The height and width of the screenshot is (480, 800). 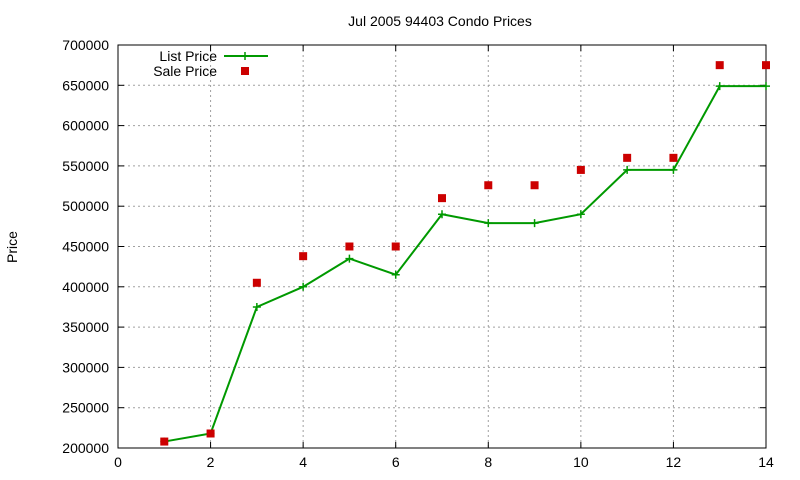 I want to click on legend: List Price Sale Price, so click(x=210, y=63).